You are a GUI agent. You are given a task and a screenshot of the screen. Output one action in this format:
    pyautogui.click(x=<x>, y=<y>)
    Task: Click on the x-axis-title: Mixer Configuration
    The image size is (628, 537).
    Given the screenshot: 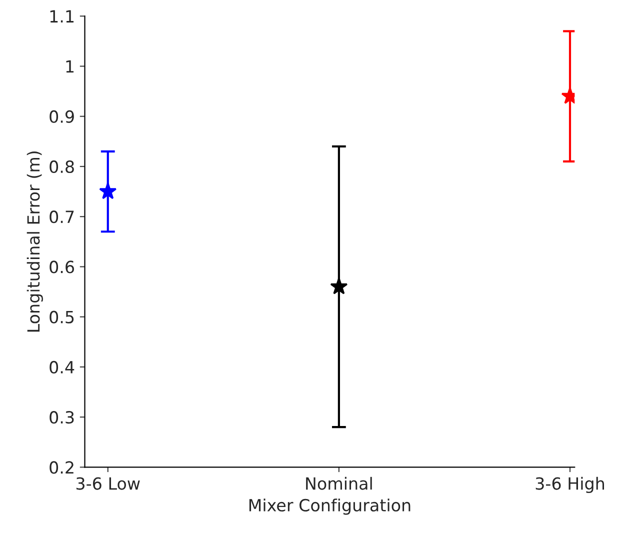 What is the action you would take?
    pyautogui.click(x=329, y=506)
    